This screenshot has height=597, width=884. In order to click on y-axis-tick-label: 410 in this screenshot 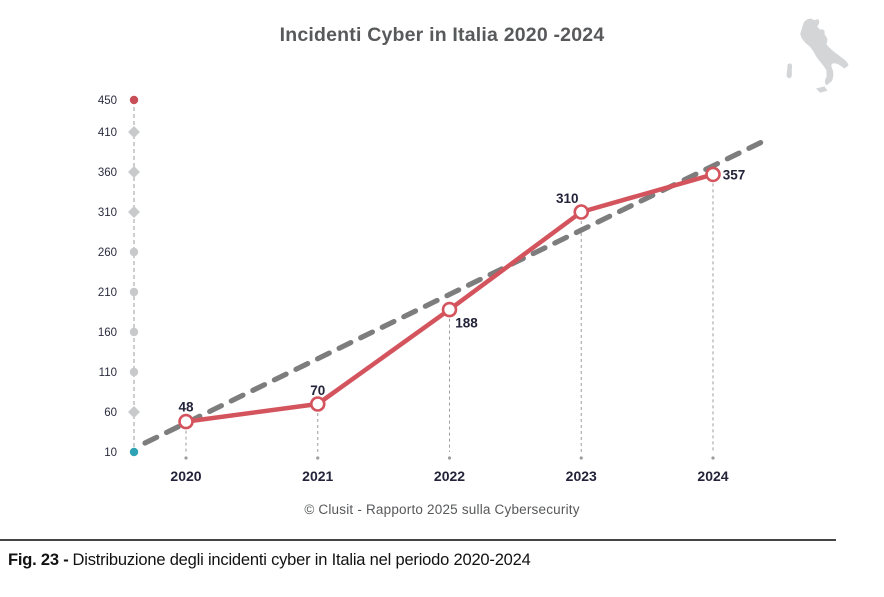, I will do `click(107, 133)`.